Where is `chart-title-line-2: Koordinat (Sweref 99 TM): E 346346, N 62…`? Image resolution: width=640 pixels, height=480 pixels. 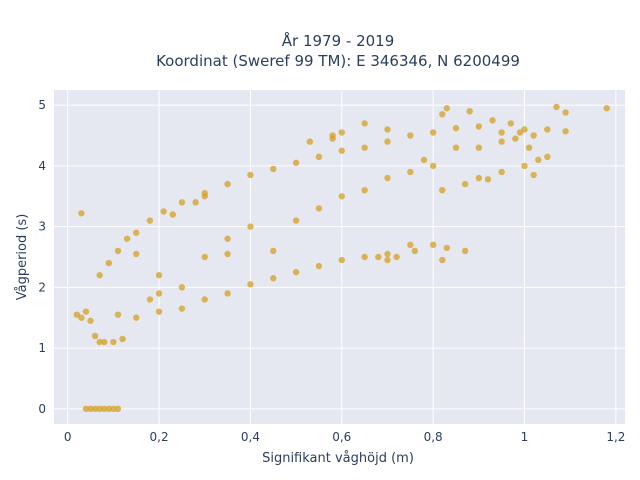 chart-title-line-2: Koordinat (Sweref 99 TM): E 346346, N 62… is located at coordinates (338, 61).